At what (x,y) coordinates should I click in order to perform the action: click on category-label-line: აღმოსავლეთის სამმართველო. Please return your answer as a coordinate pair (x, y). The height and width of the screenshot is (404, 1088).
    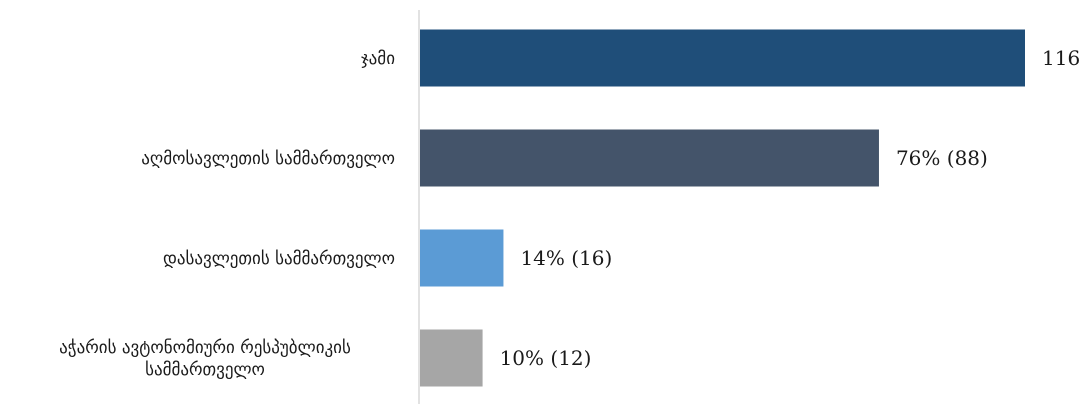
    Looking at the image, I should click on (268, 159).